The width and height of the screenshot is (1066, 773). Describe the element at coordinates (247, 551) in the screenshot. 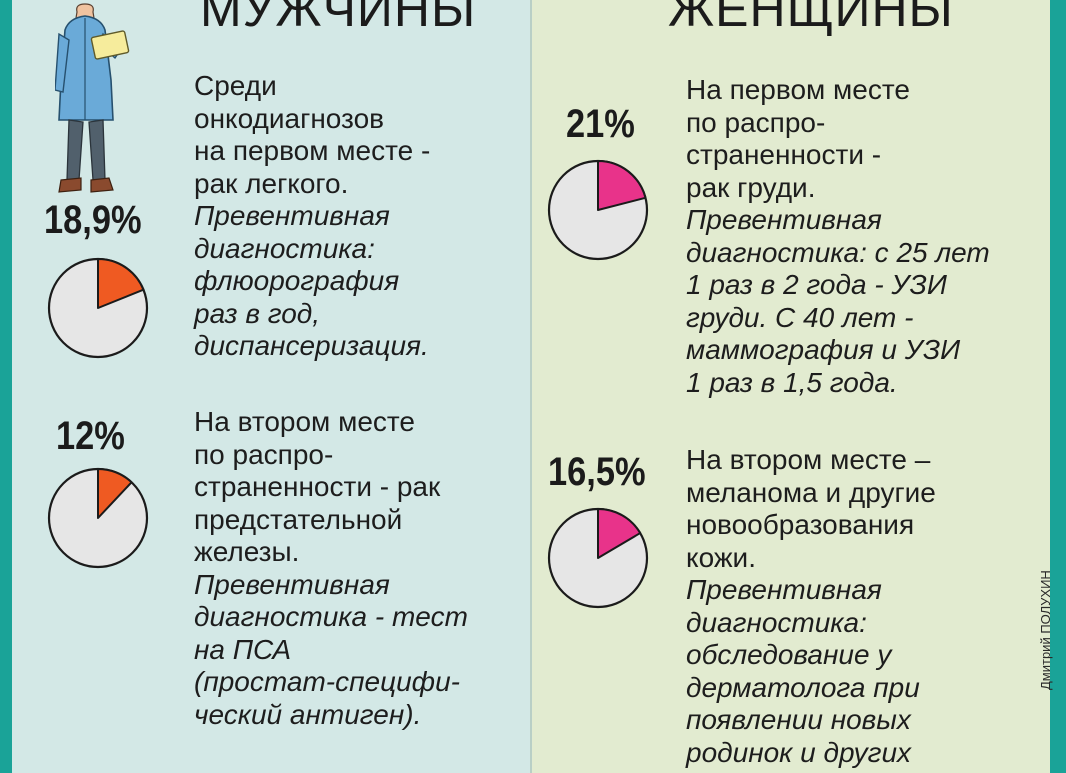

I see `text-line: железы.` at that location.